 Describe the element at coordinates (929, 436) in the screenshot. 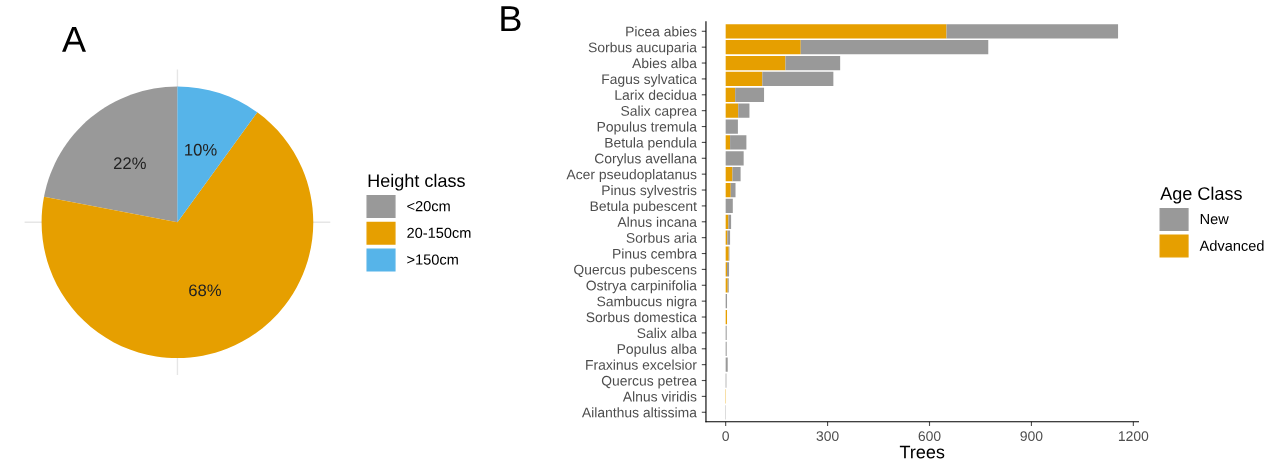

I see `x-tick-label: 600` at that location.